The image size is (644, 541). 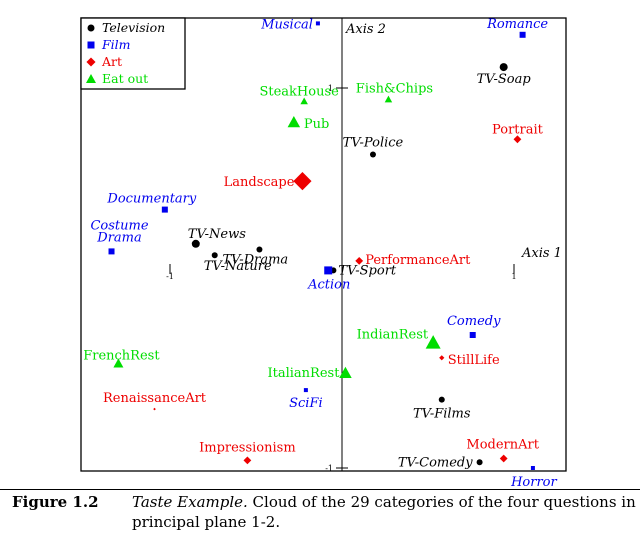 What do you see at coordinates (328, 270) in the screenshot?
I see `point-action` at bounding box center [328, 270].